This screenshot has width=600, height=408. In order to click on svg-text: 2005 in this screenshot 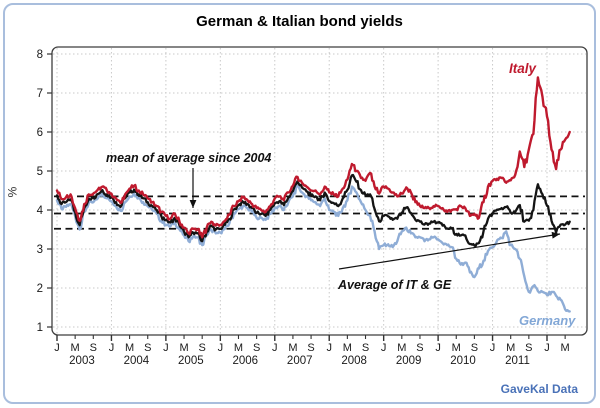, I will do `click(191, 361)`.